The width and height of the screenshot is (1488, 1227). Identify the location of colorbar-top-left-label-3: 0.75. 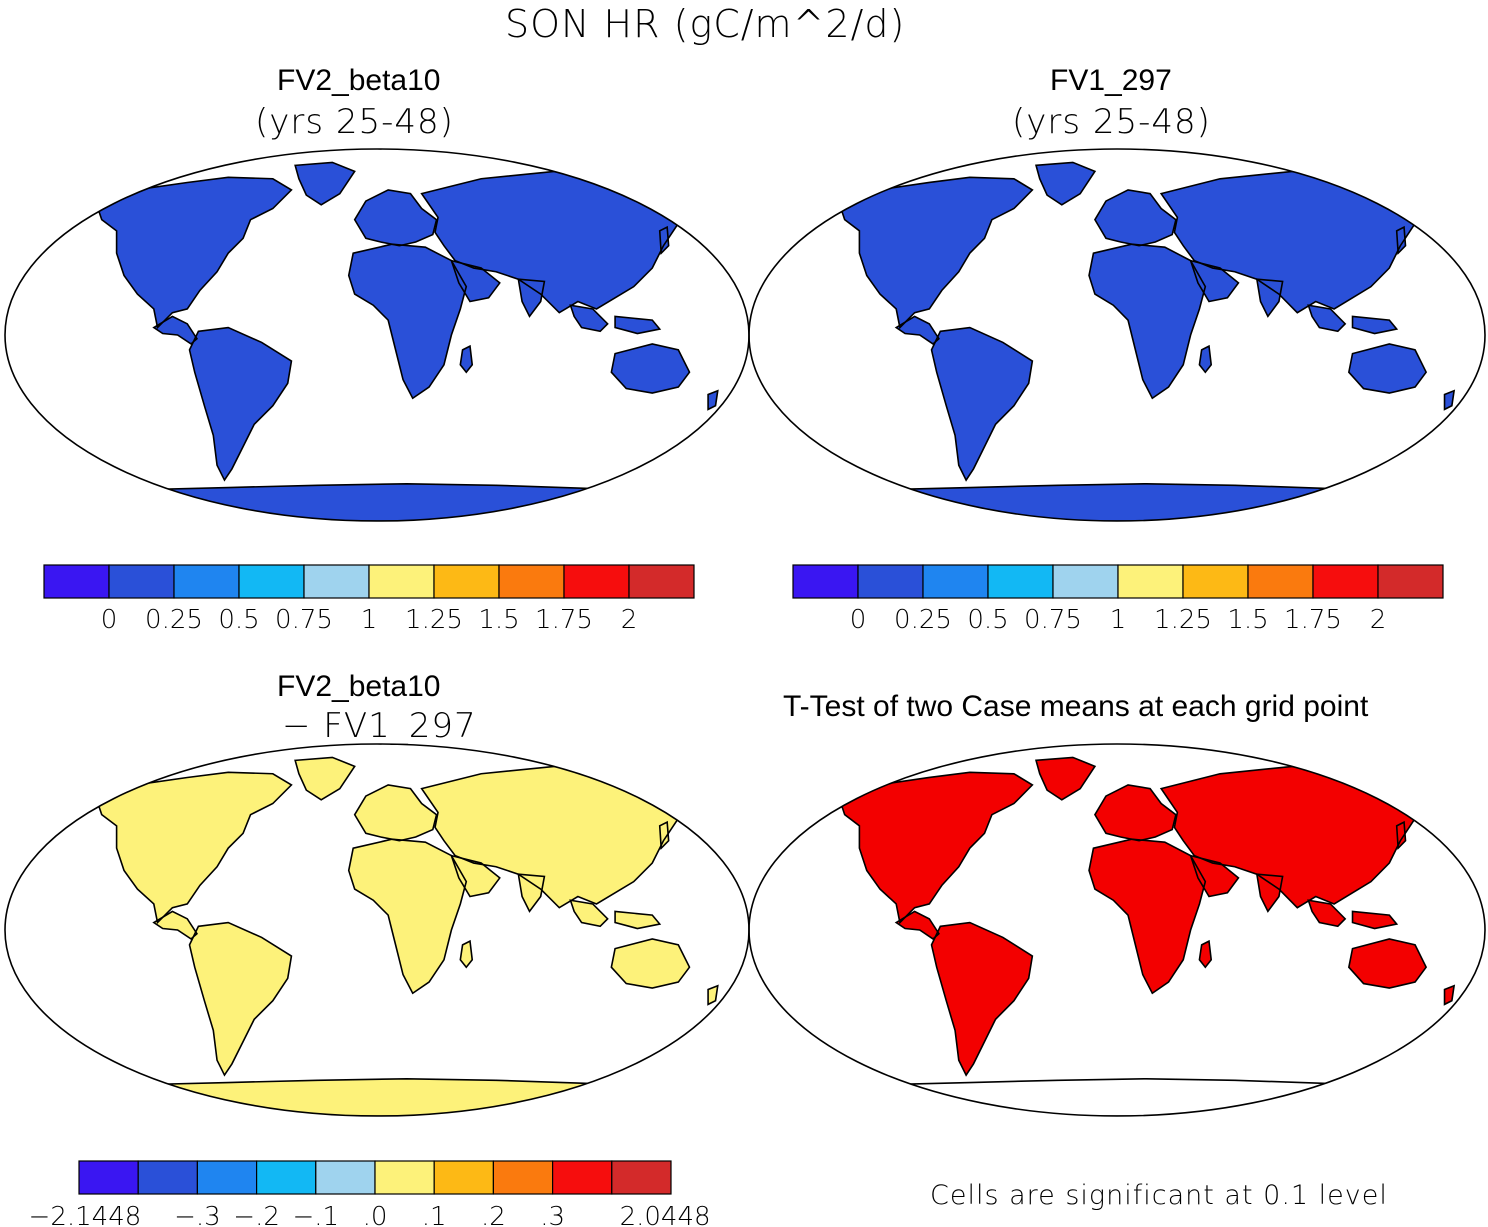
(304, 620).